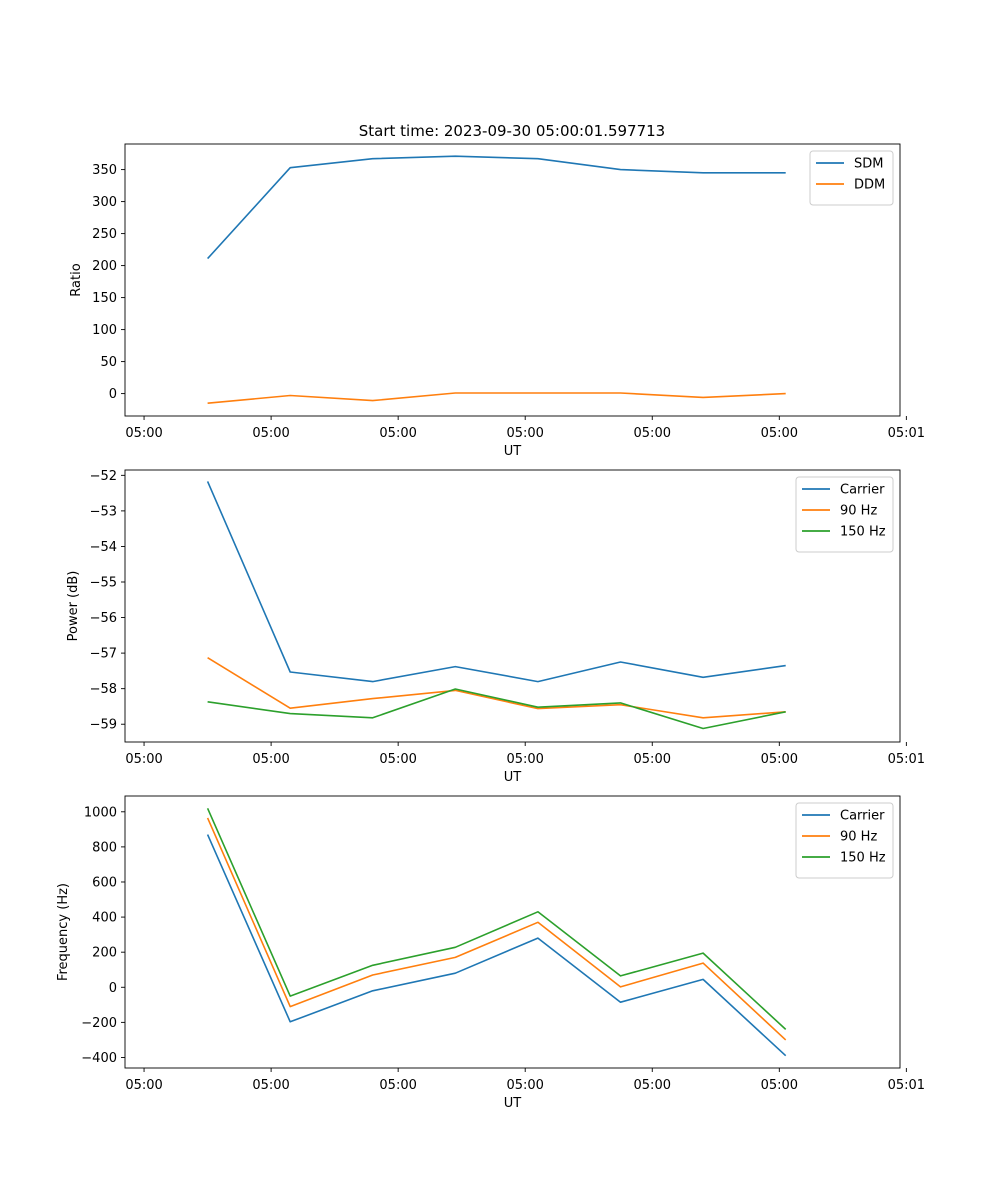 This screenshot has width=1000, height=1200. What do you see at coordinates (104, 330) in the screenshot?
I see `y-tick-label: 100` at bounding box center [104, 330].